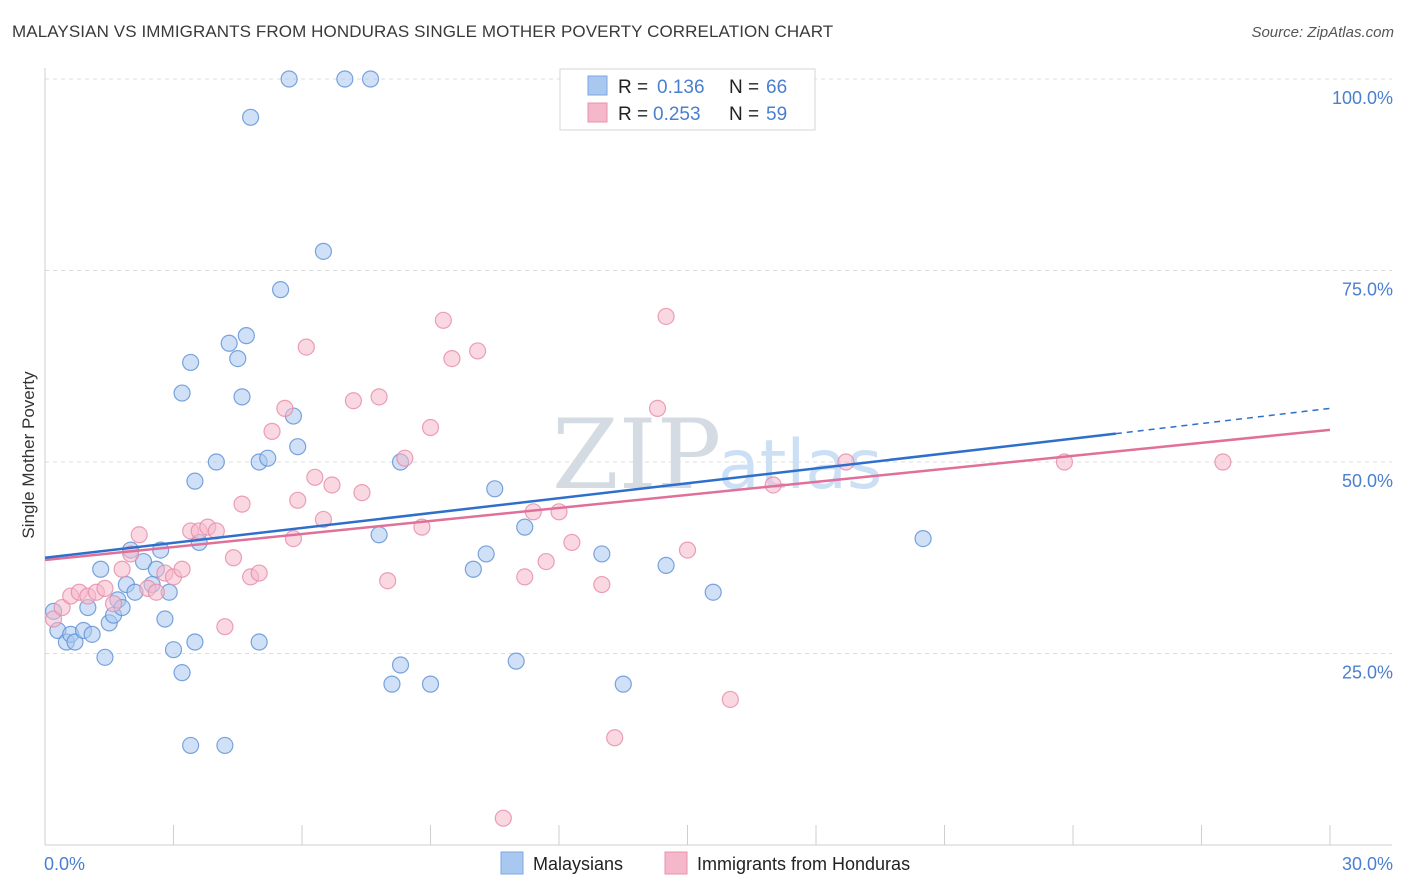  What do you see at coordinates (1367, 673) in the screenshot?
I see `y-tick-label-25: 25.0%` at bounding box center [1367, 673].